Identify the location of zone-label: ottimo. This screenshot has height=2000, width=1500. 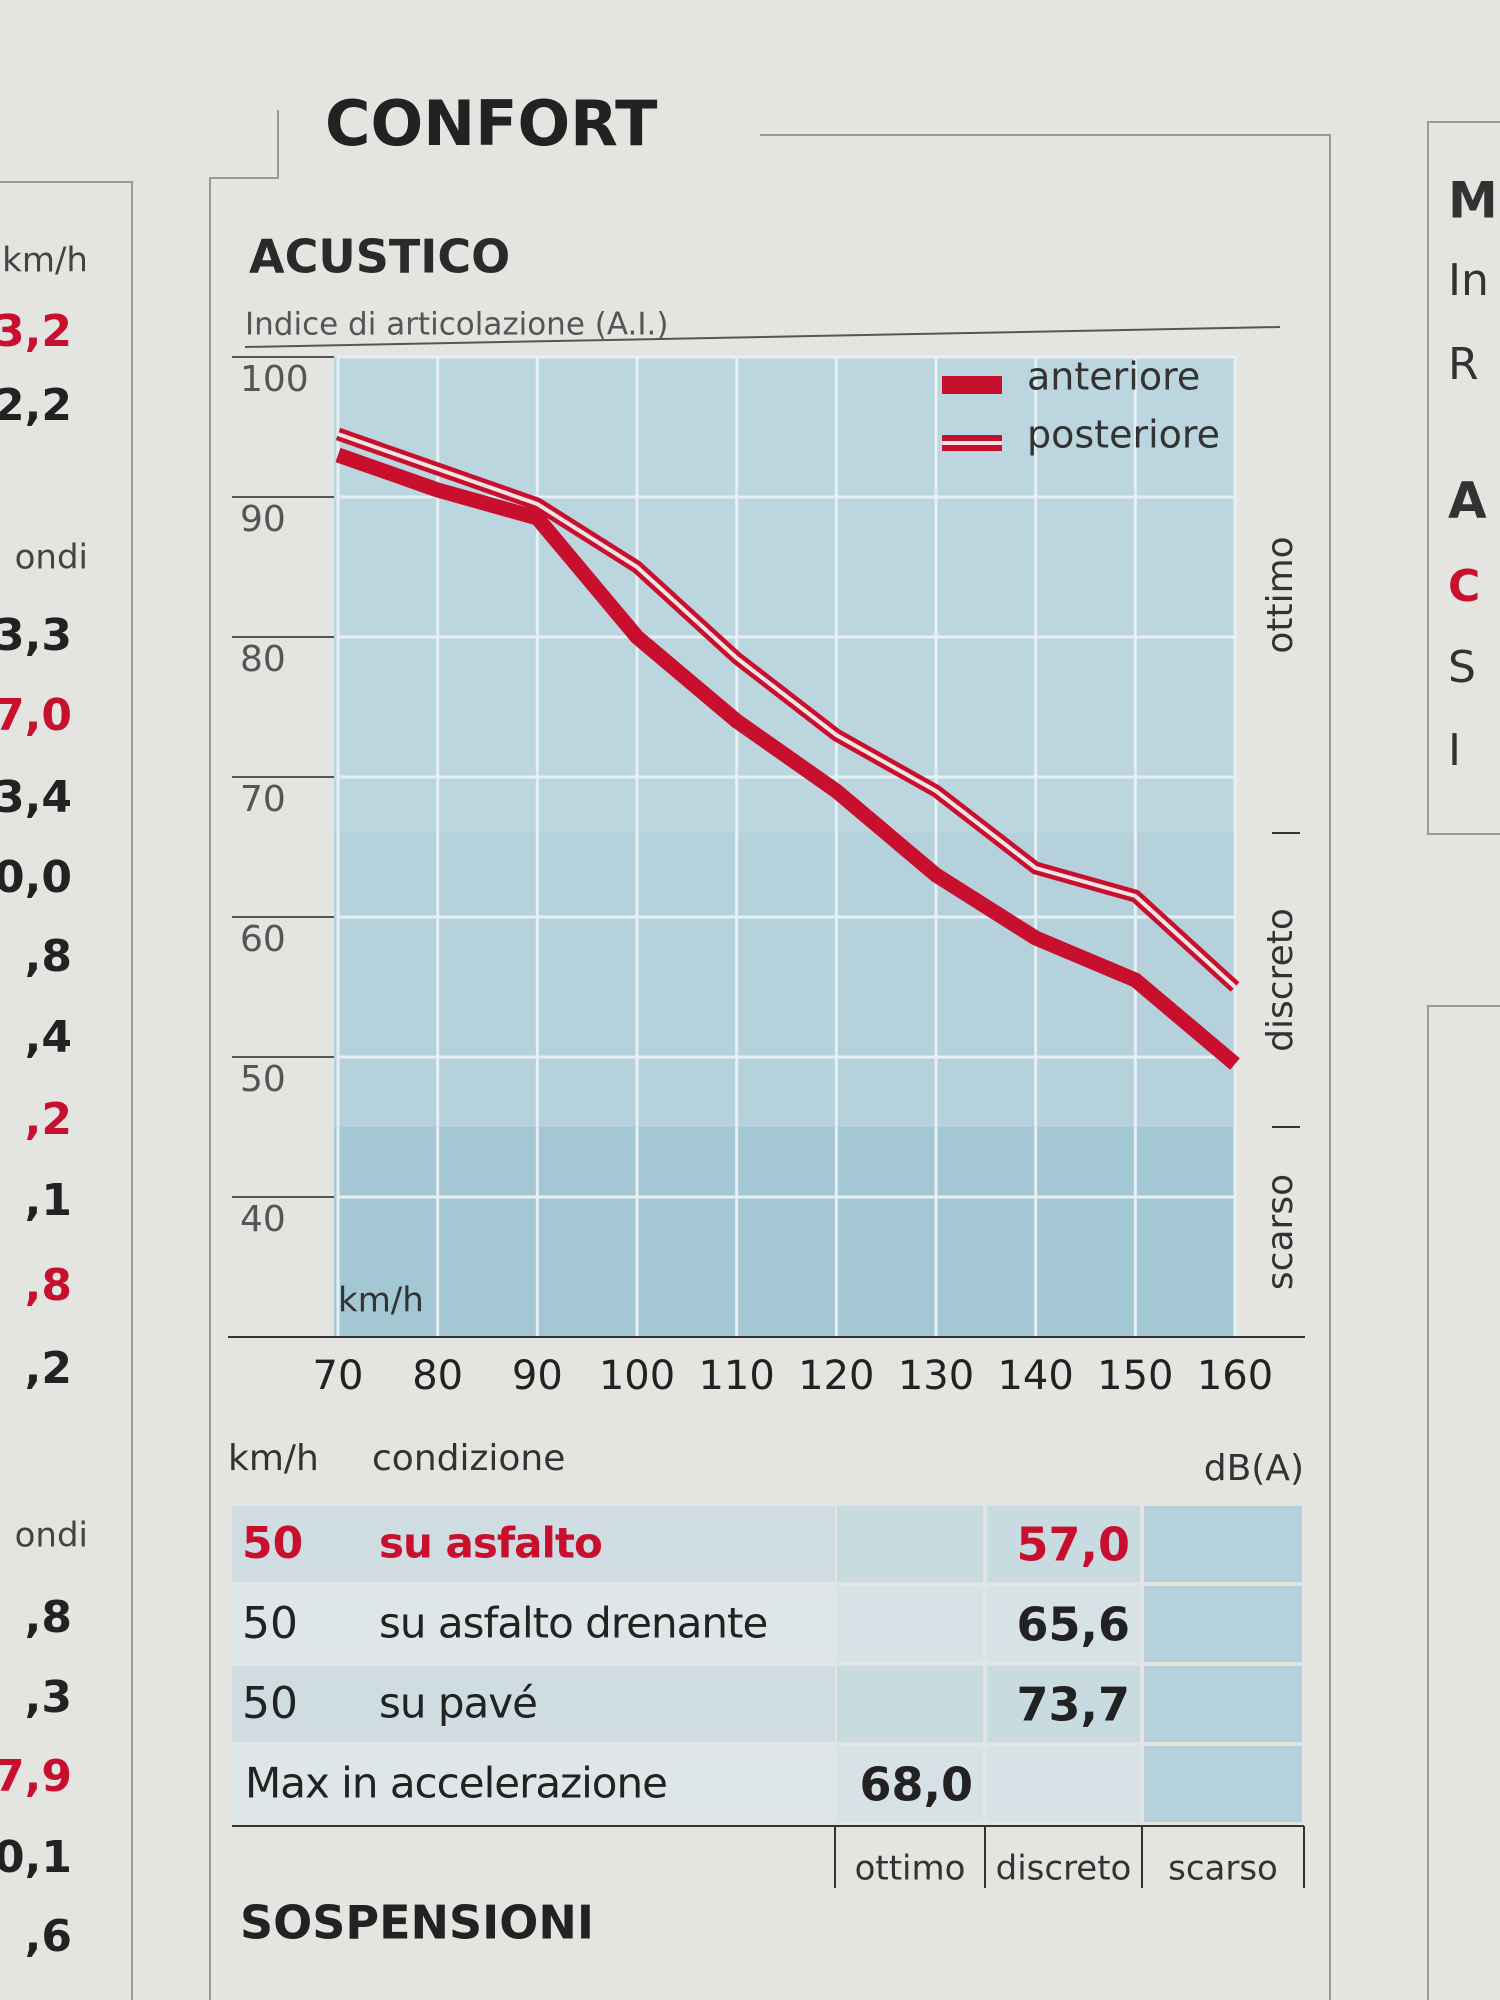
(1280, 594).